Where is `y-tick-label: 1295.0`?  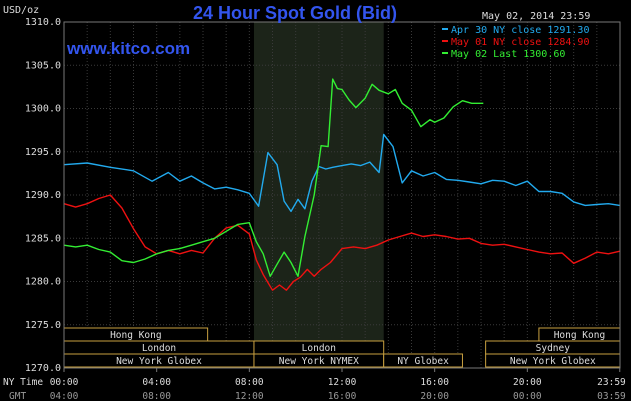 y-tick-label: 1295.0 is located at coordinates (43, 152).